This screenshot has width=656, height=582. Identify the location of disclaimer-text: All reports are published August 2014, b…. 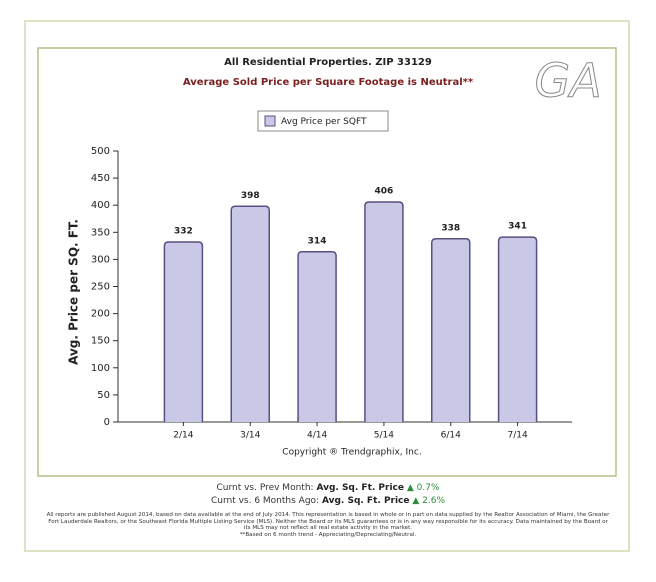
(328, 522).